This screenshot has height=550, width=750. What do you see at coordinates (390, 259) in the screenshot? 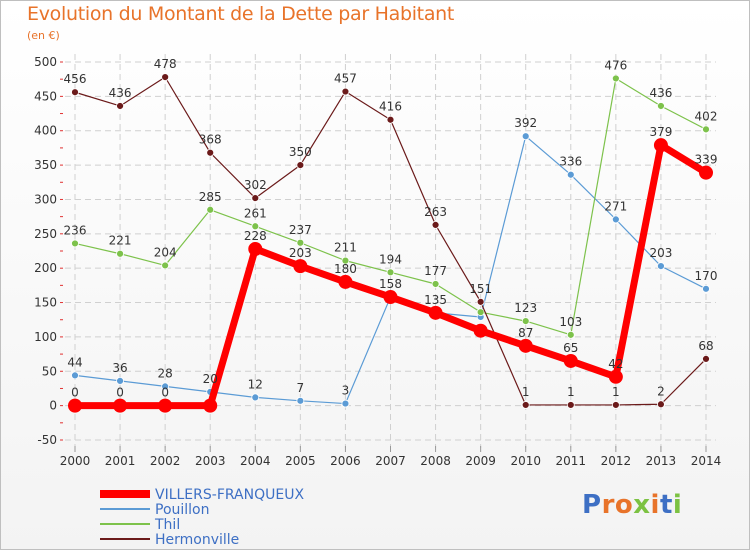
I see `data-label: 194` at bounding box center [390, 259].